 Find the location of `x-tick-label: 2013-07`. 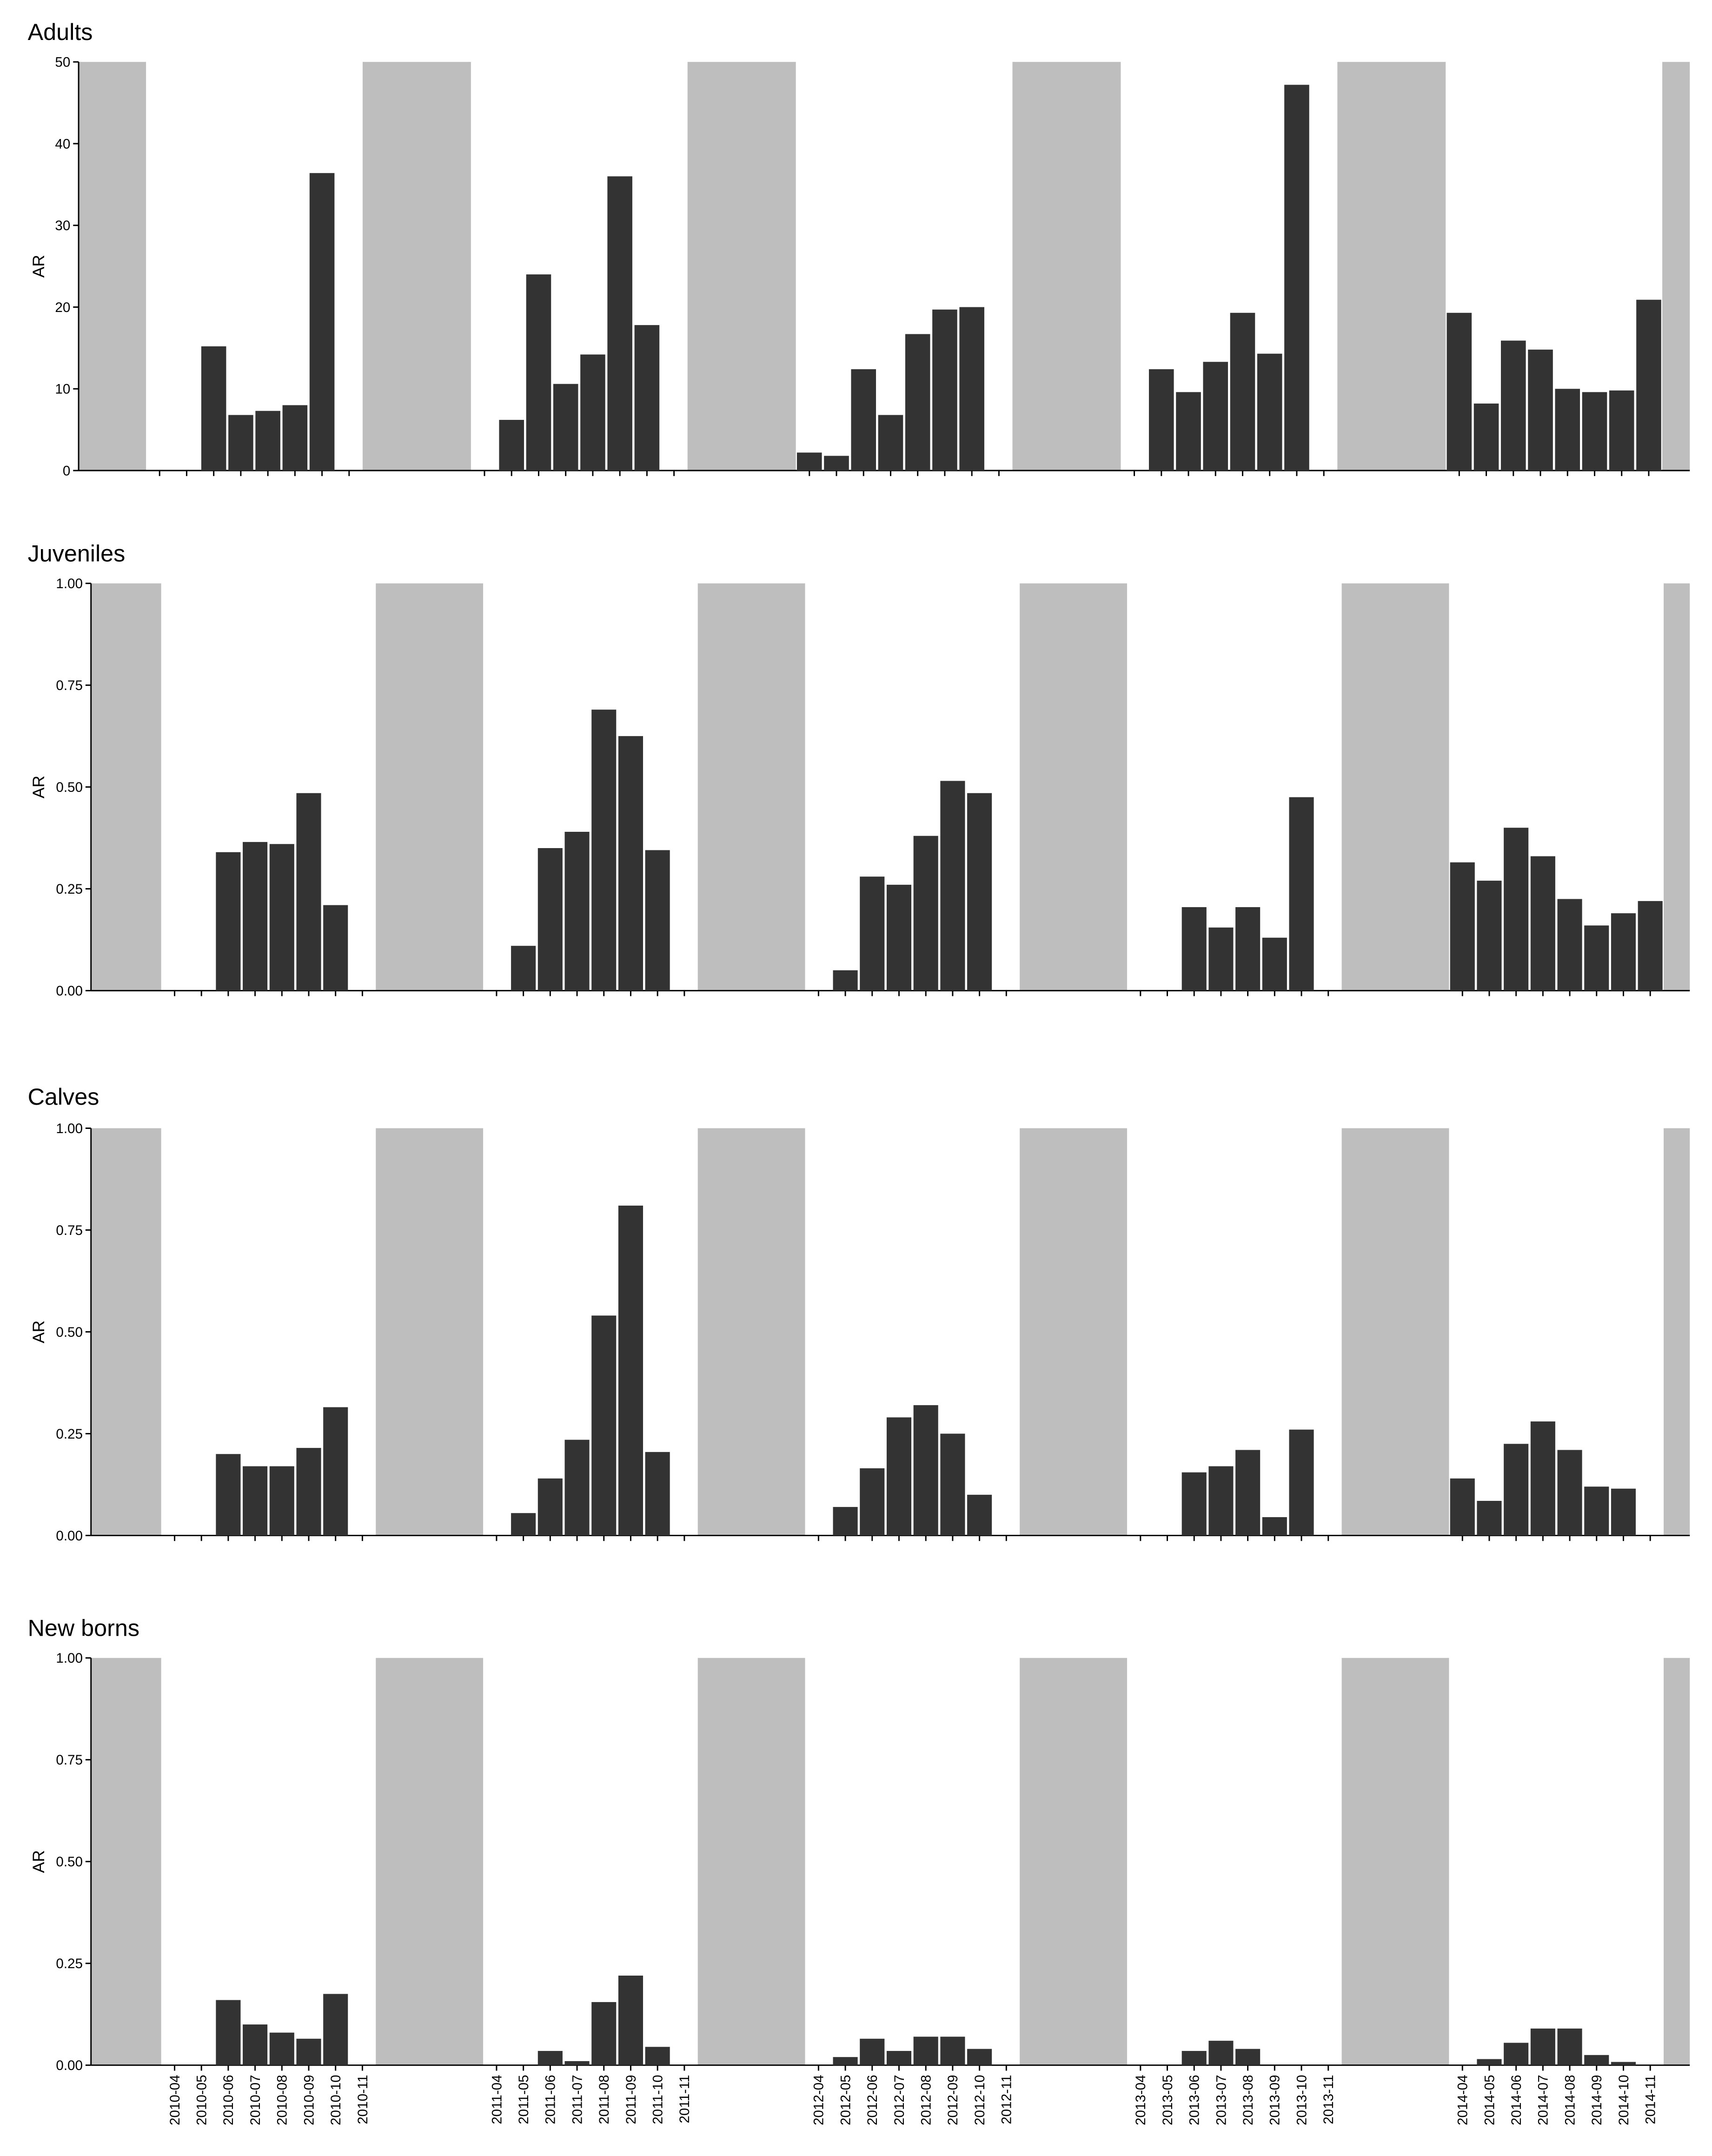

x-tick-label: 2013-07 is located at coordinates (1221, 2100).